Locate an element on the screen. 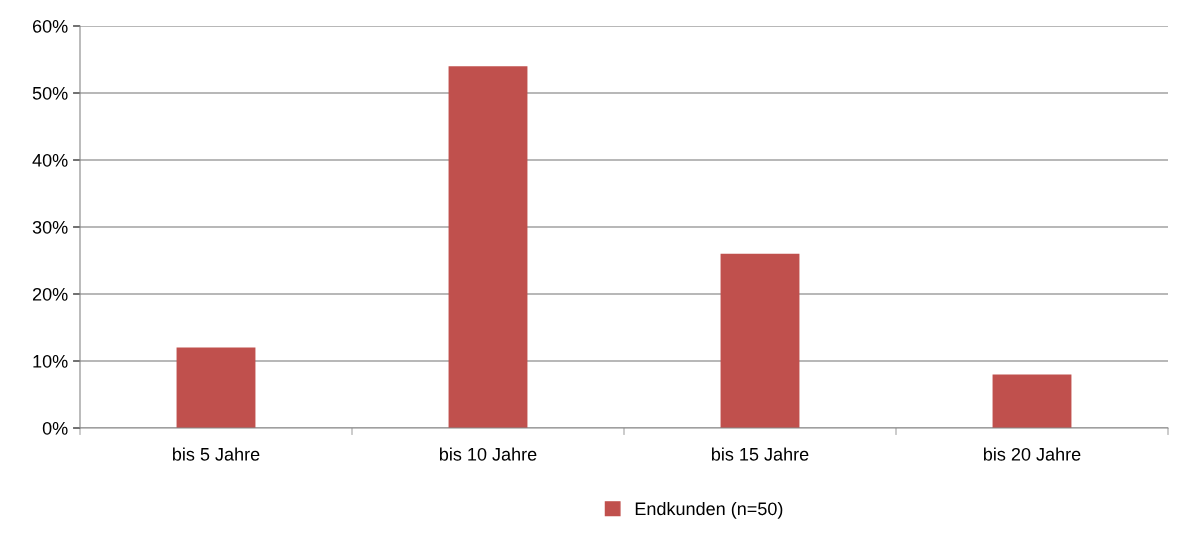 The height and width of the screenshot is (535, 1177). y-tick-label: 30% is located at coordinates (50, 227).